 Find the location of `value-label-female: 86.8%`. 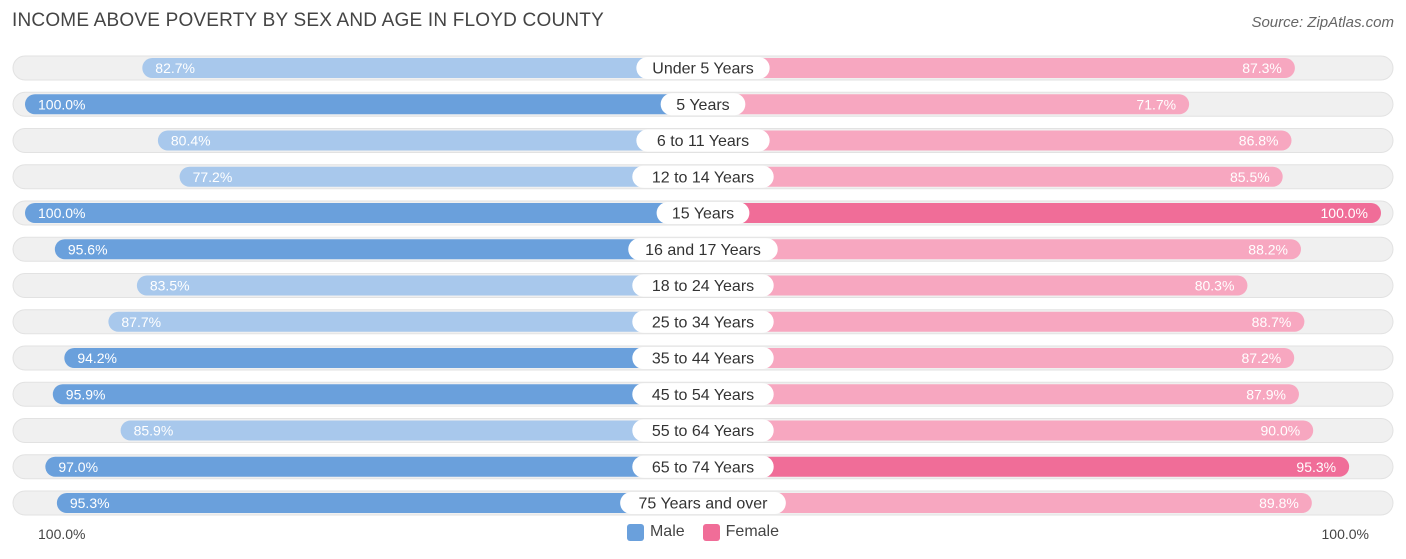

value-label-female: 86.8% is located at coordinates (1259, 141).